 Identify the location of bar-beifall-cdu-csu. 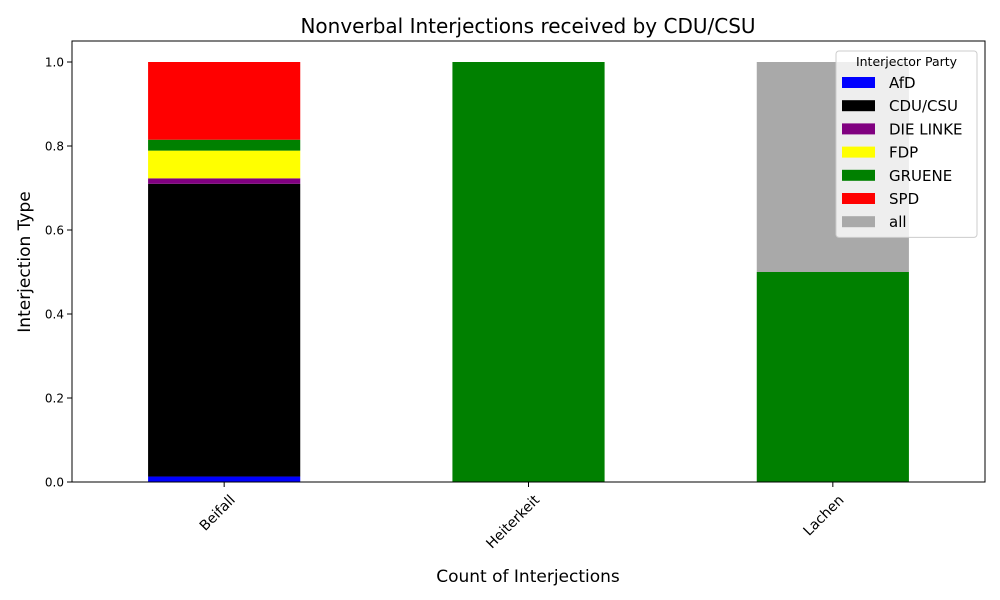
(224, 330).